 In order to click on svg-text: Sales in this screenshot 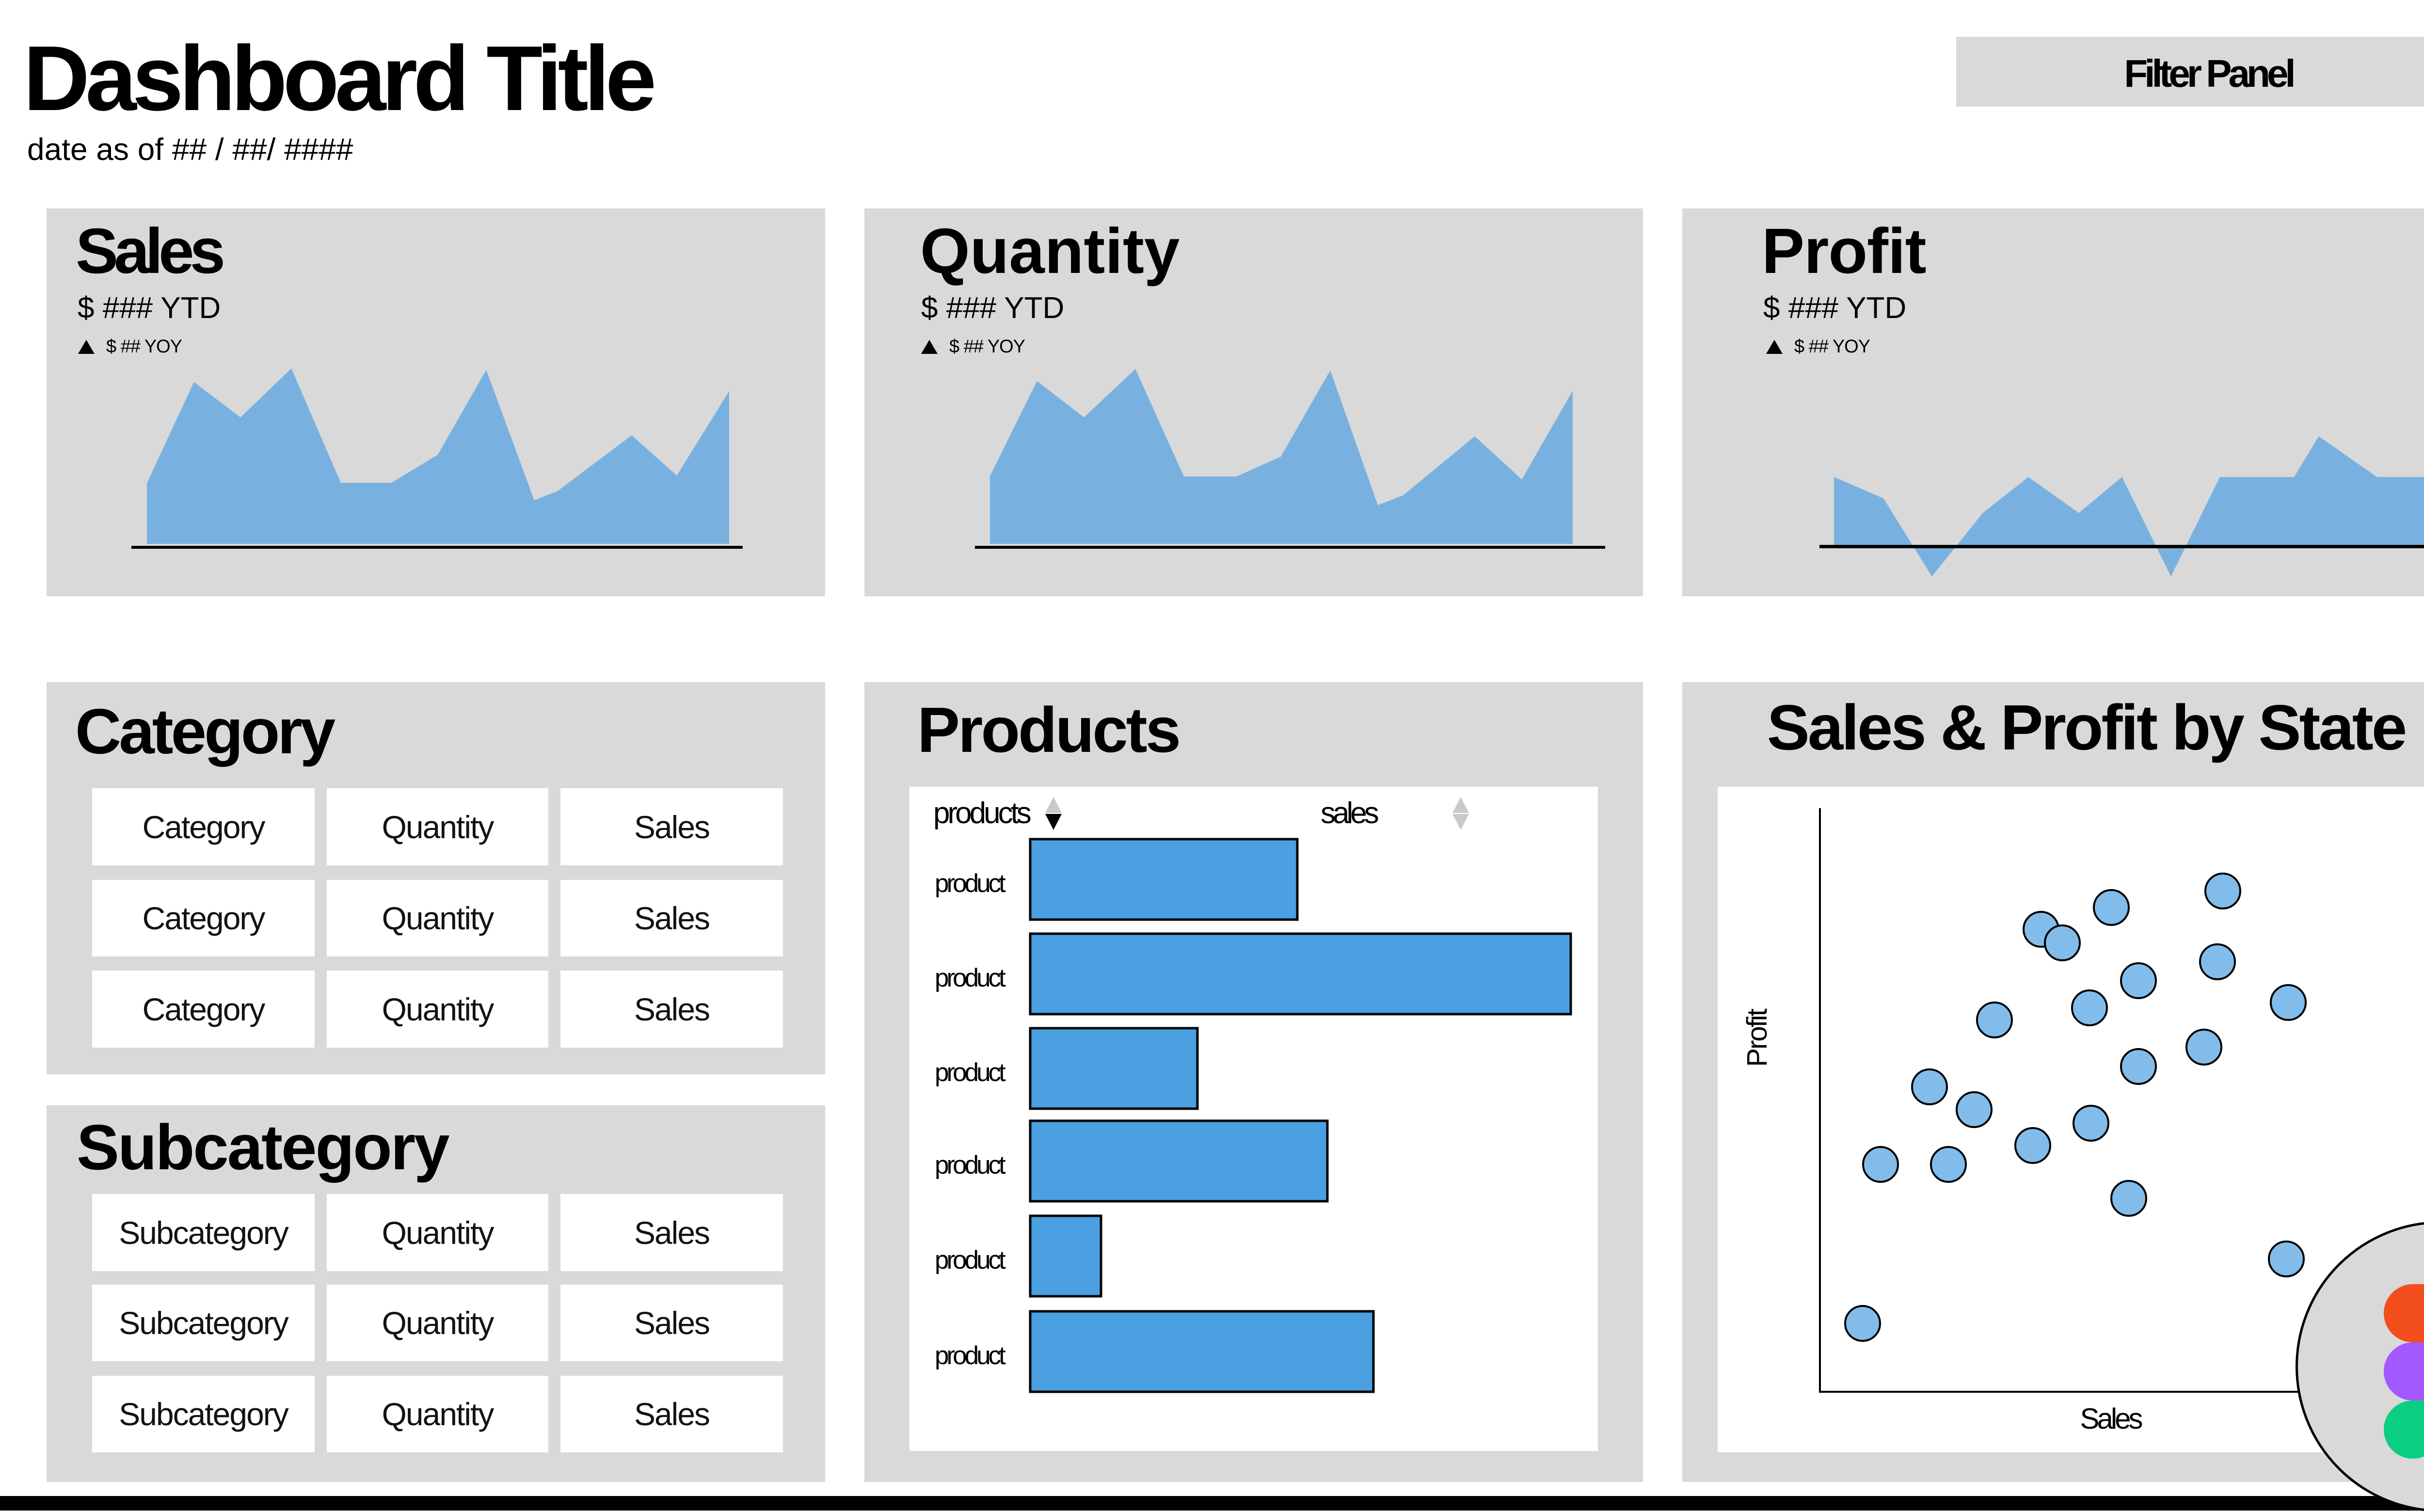, I will do `click(2111, 1418)`.